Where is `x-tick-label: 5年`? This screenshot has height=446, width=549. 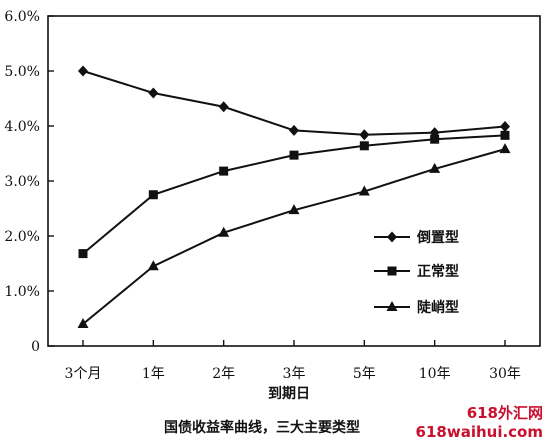 x-tick-label: 5年 is located at coordinates (364, 374).